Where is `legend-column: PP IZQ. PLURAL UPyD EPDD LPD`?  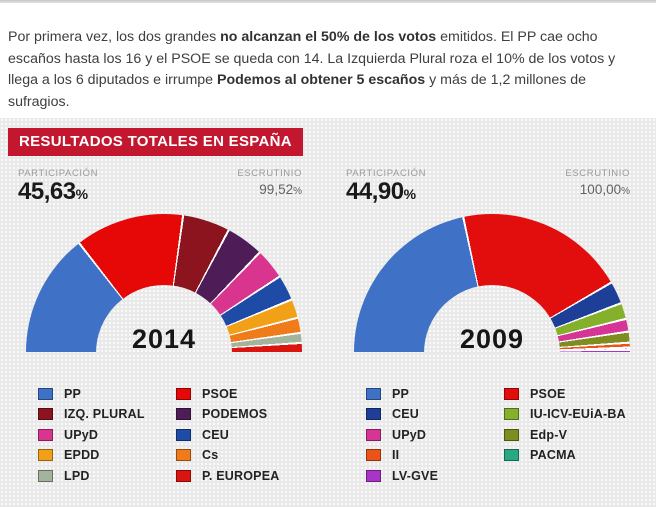
legend-column: PP IZQ. PLURAL UPyD EPDD LPD is located at coordinates (107, 434).